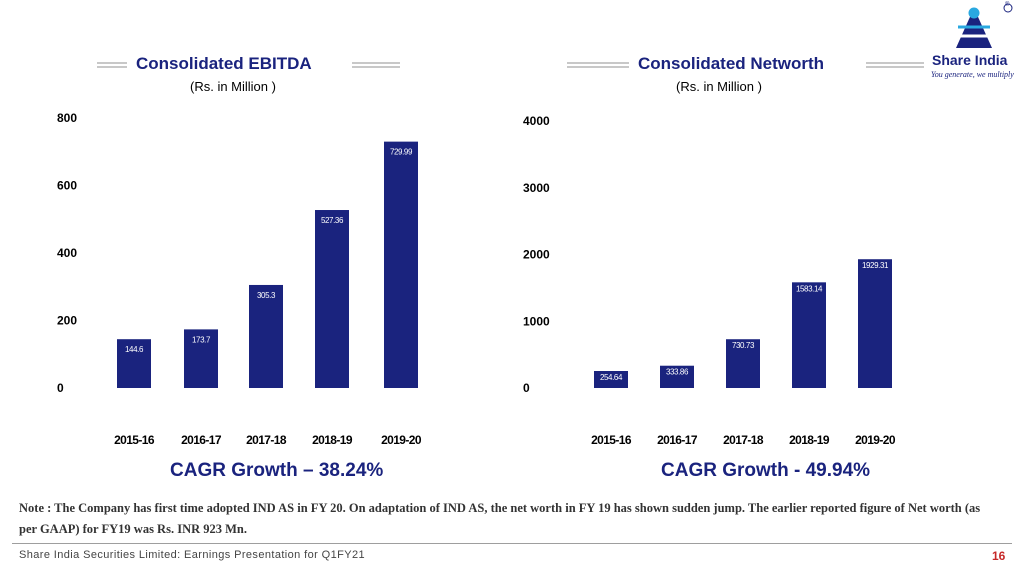 Image resolution: width=1024 pixels, height=583 pixels. I want to click on company-logo: ® Share India You generate, we multiply, so click(974, 48).